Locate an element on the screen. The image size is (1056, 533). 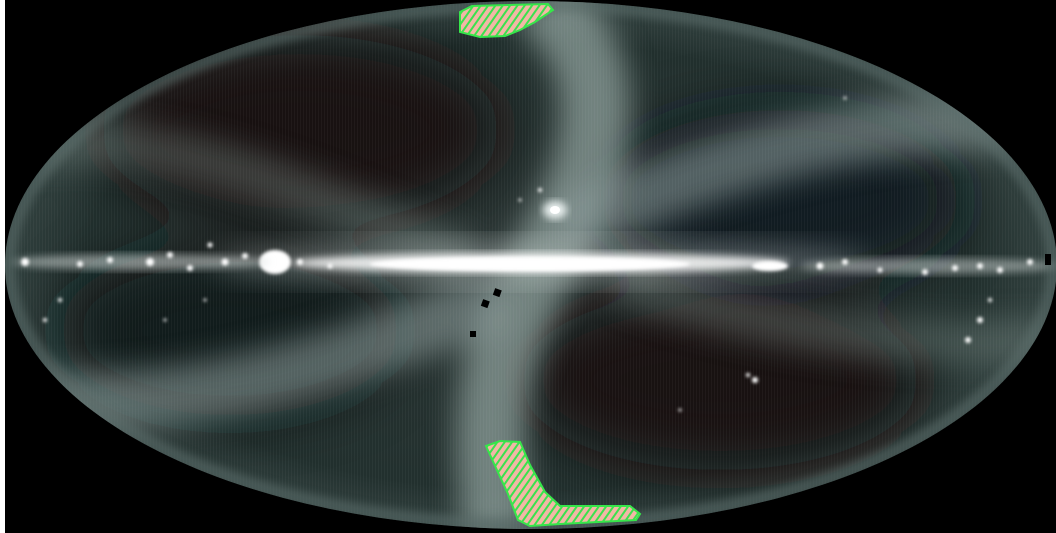
south-survey-stripe is located at coordinates (563, 483).